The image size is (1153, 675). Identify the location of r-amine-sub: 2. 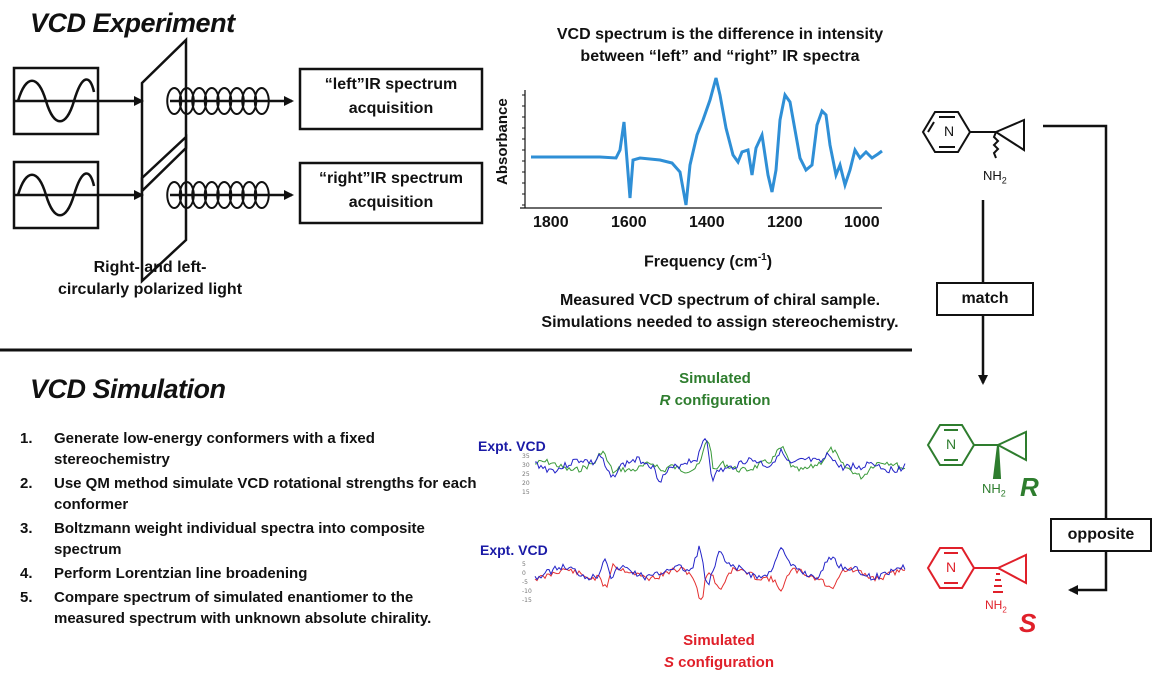
(1003, 493).